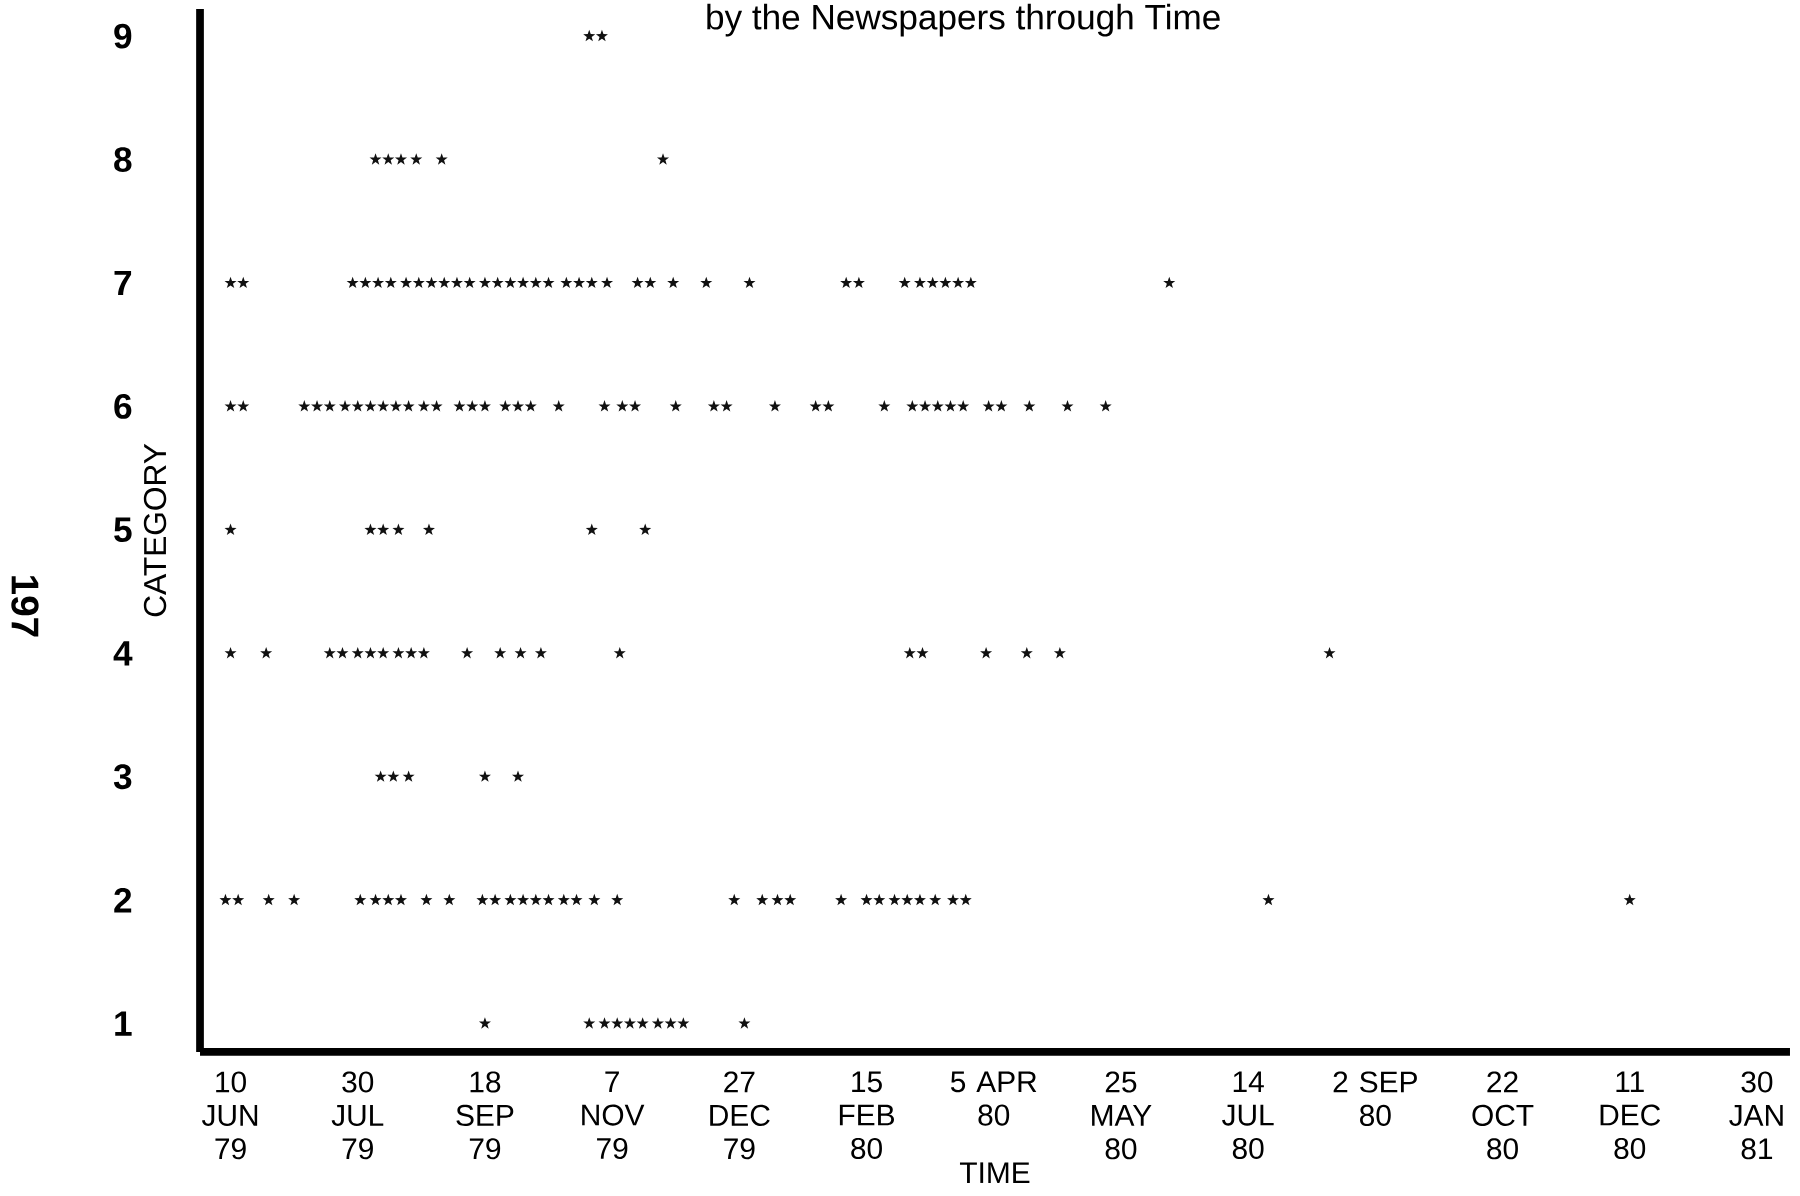  What do you see at coordinates (123, 900) in the screenshot?
I see `y-tick-label: 2` at bounding box center [123, 900].